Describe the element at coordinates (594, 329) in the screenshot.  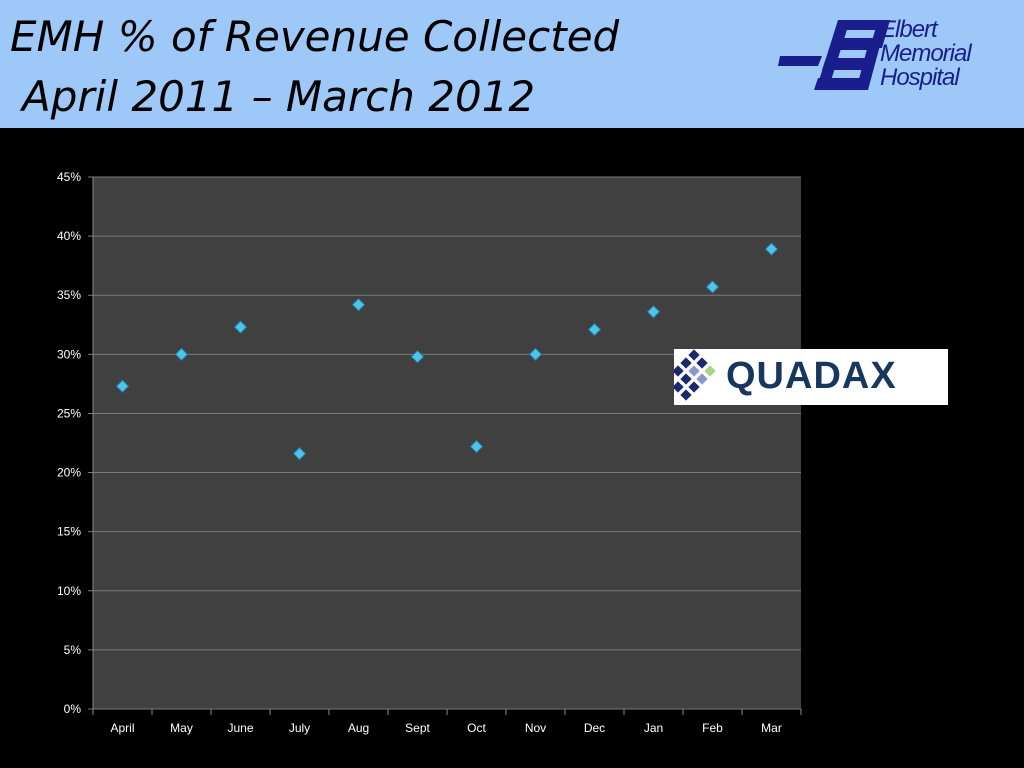
I see `data-point-dec` at that location.